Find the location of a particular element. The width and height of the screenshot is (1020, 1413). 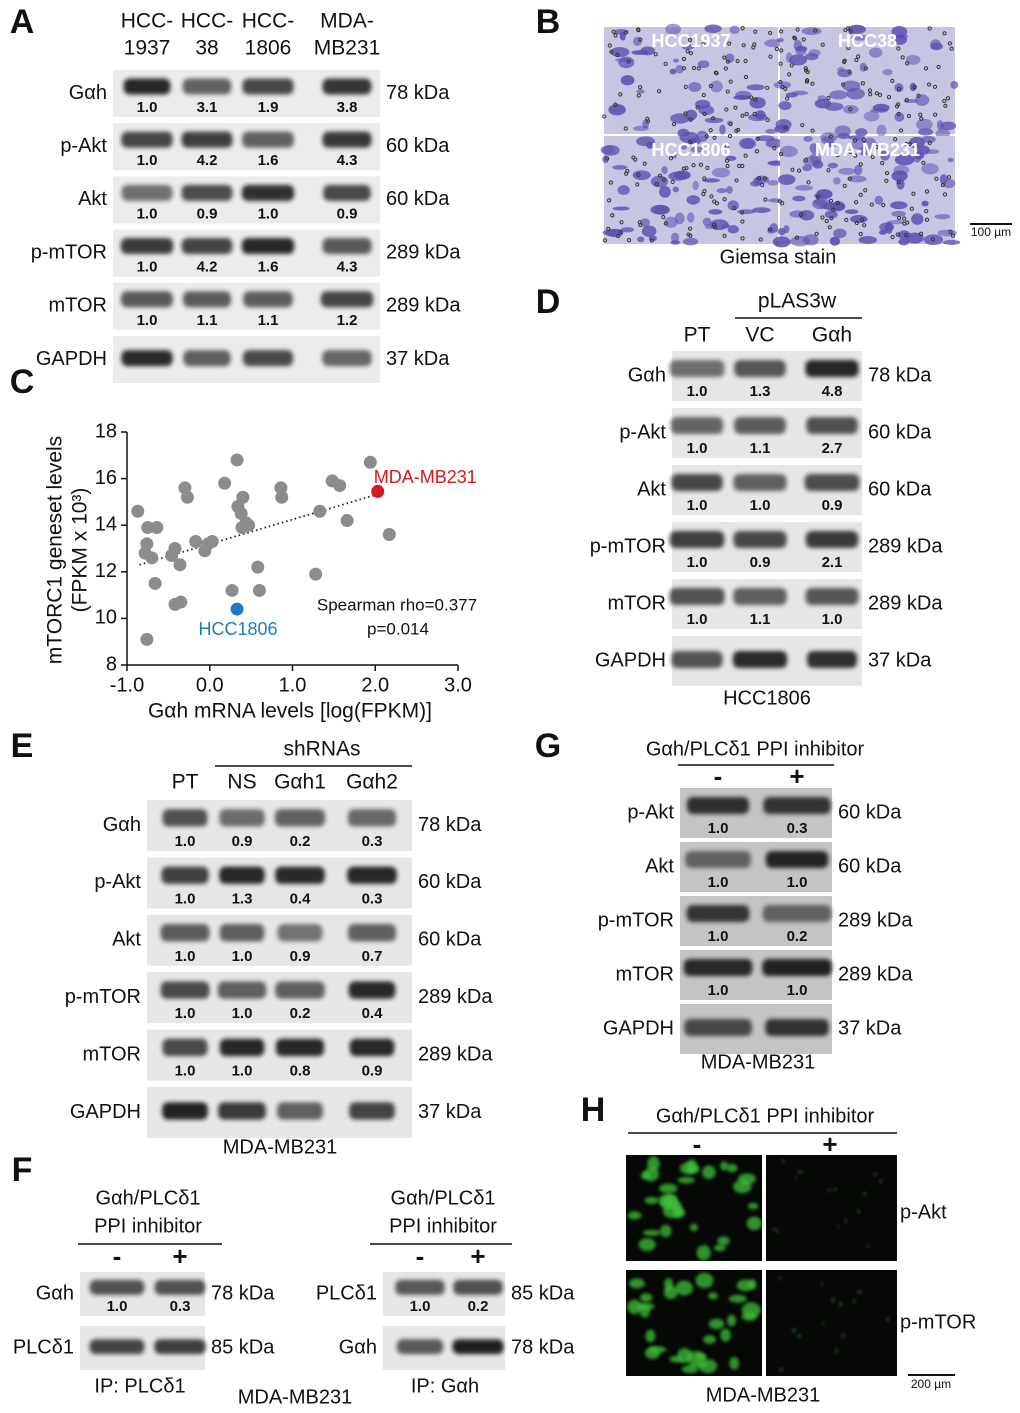

lane-label: 38 is located at coordinates (206, 48).